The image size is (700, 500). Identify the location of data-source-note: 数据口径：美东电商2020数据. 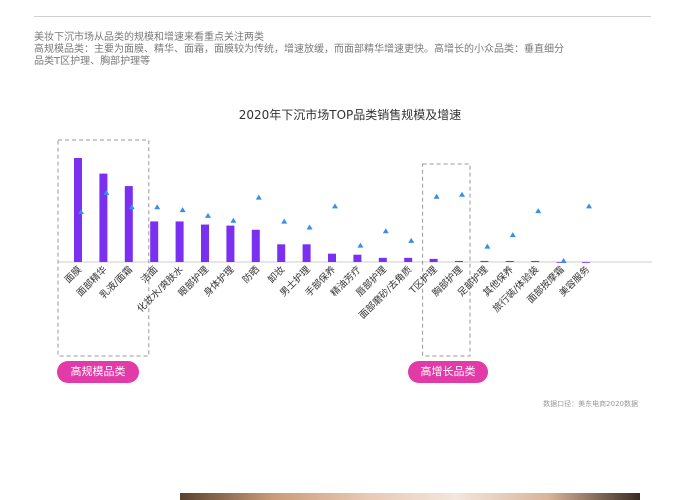
(590, 404).